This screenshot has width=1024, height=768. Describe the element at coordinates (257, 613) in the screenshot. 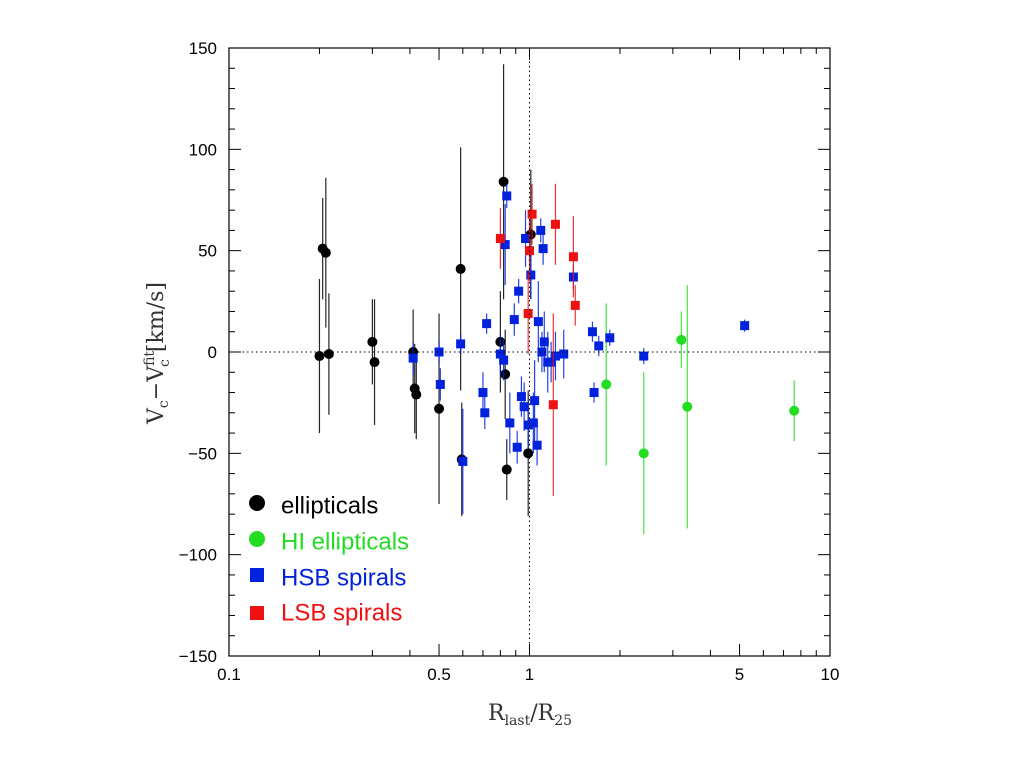

I see `legend-marker-lsb-spirals` at that location.